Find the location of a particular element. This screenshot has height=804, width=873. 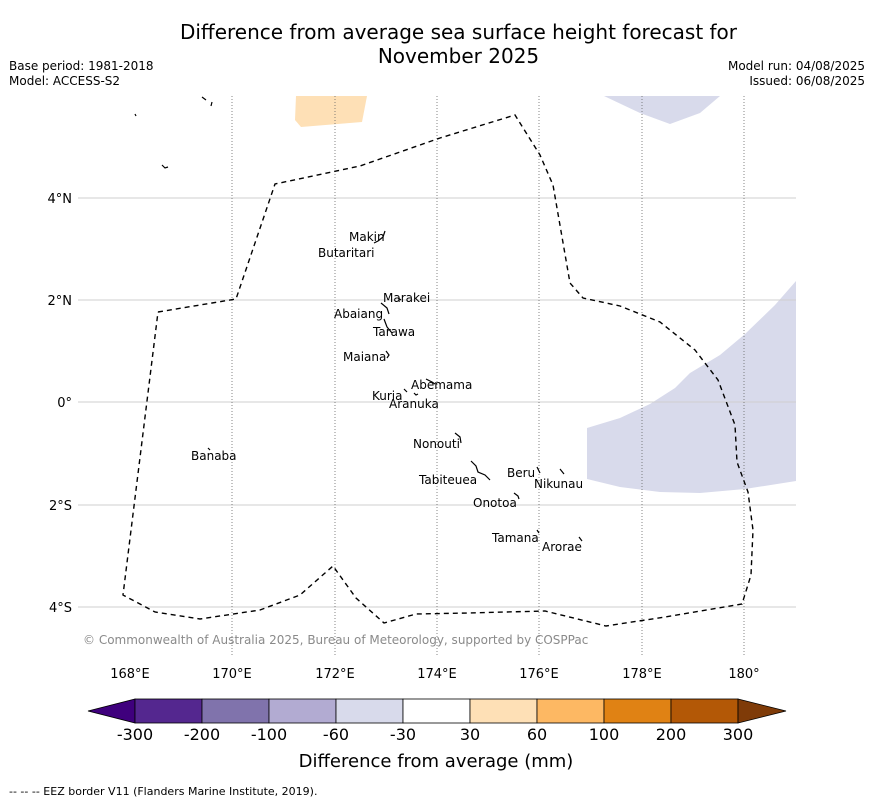

island-label-butaritari: Butaritari is located at coordinates (346, 253).